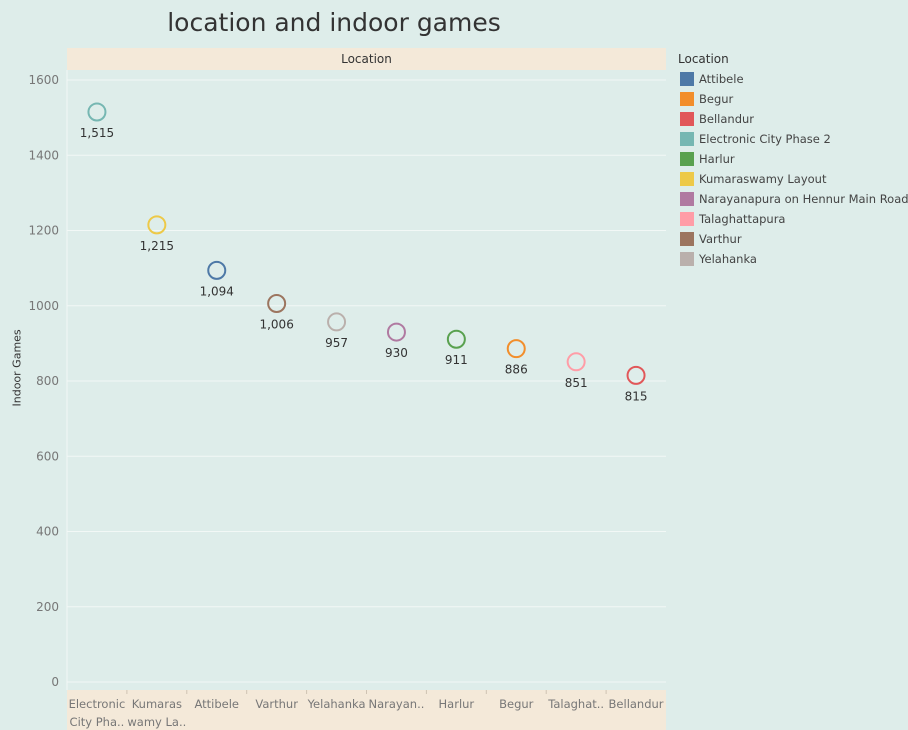  I want to click on legend-item: Varthur, so click(793, 239).